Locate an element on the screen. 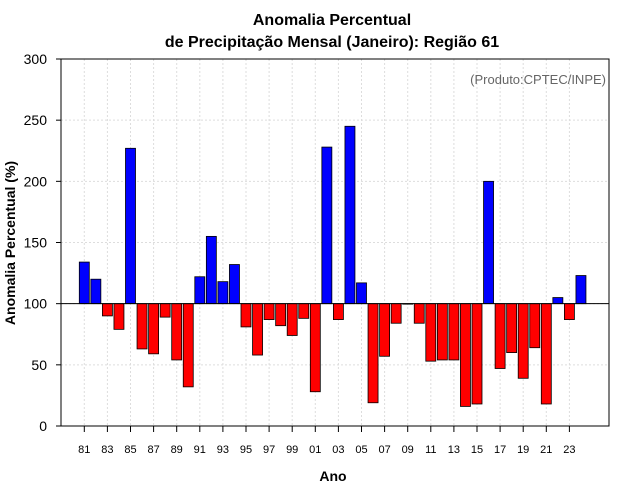 This screenshot has width=640, height=500. x-tick-label: 09 is located at coordinates (408, 450).